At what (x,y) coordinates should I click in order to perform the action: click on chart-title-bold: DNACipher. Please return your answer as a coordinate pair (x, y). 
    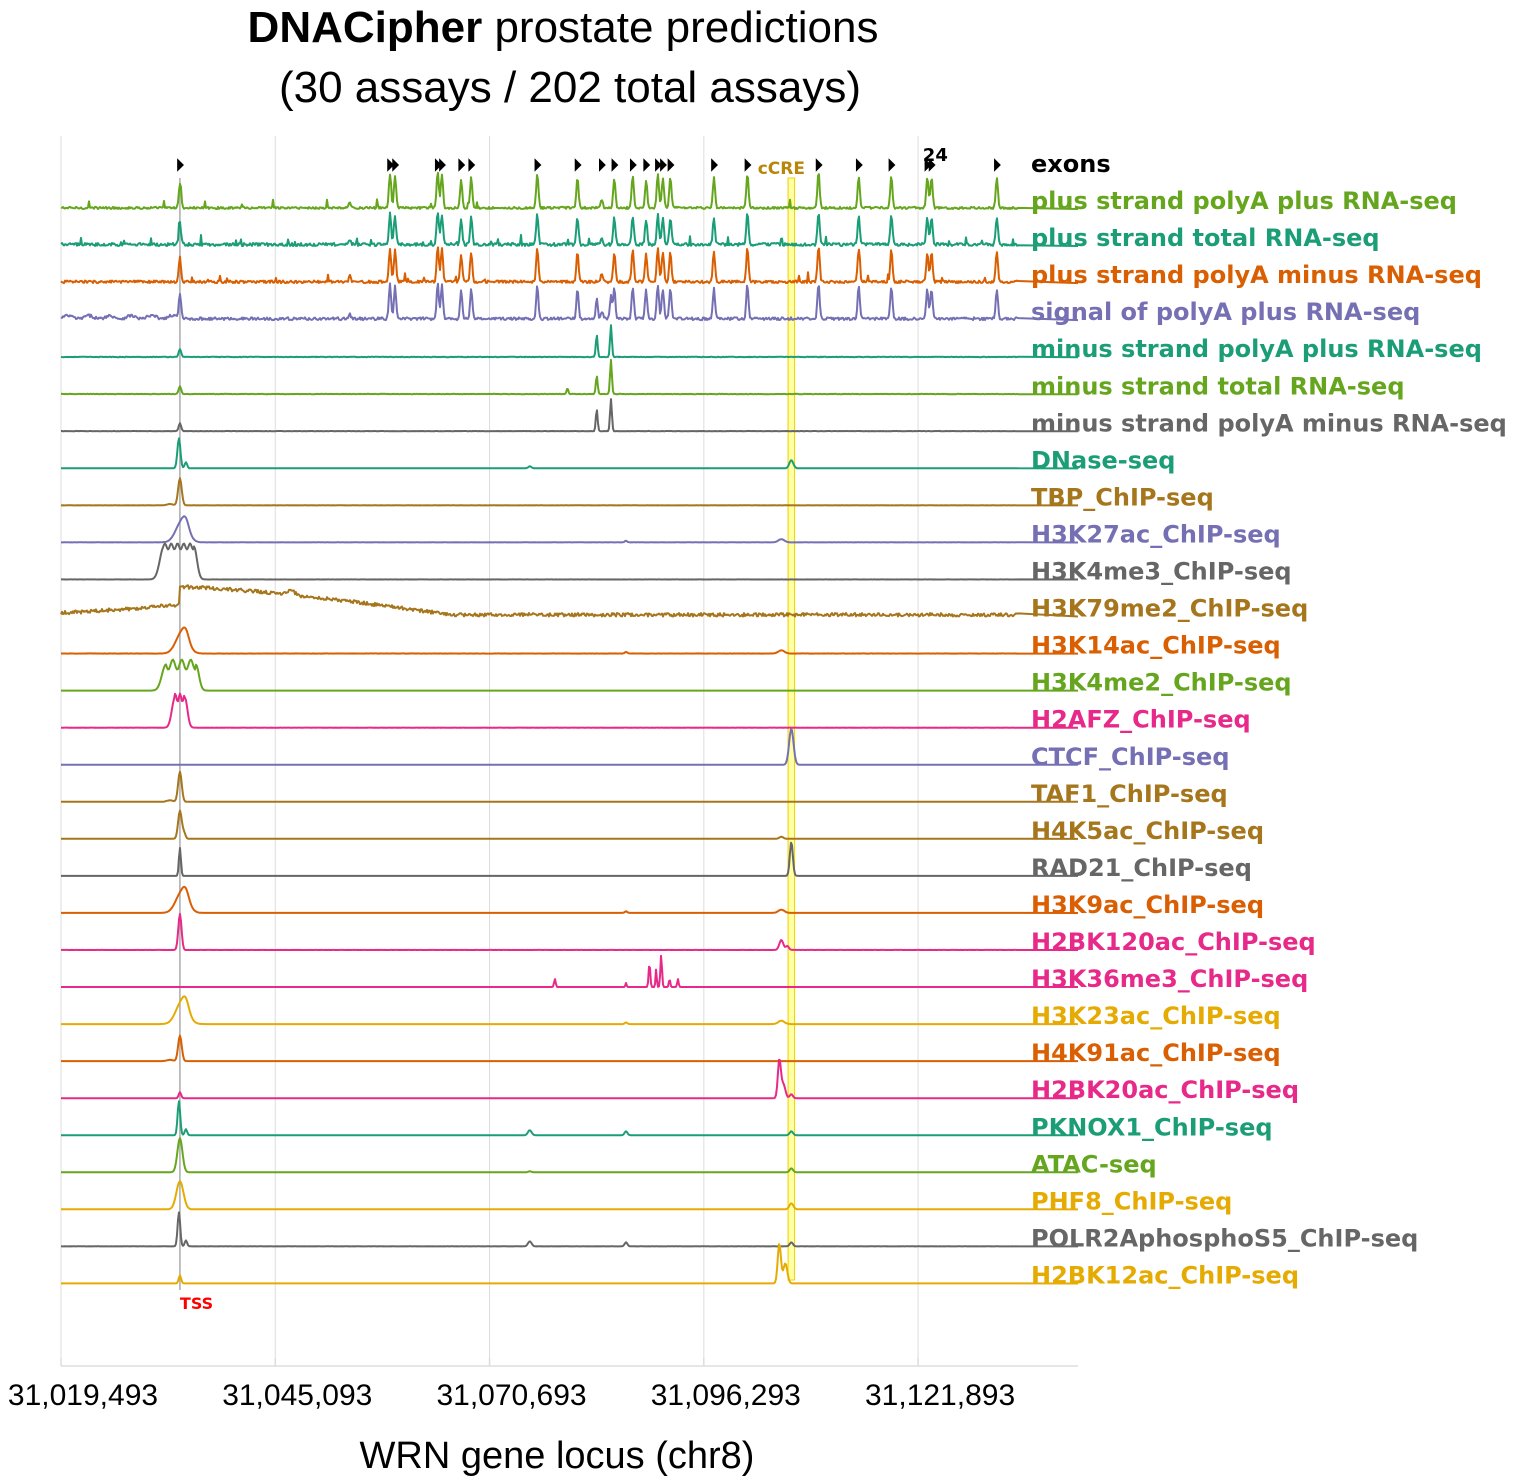
    Looking at the image, I should click on (365, 27).